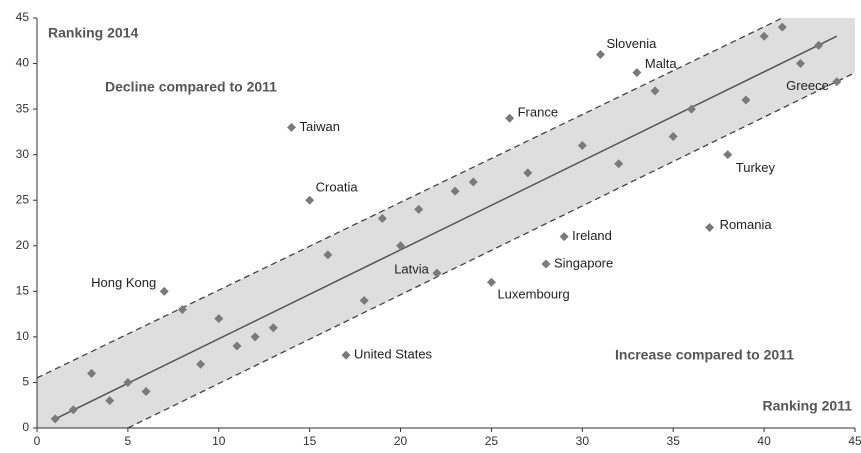  Describe the element at coordinates (25, 427) in the screenshot. I see `y-tick-label: 0` at that location.